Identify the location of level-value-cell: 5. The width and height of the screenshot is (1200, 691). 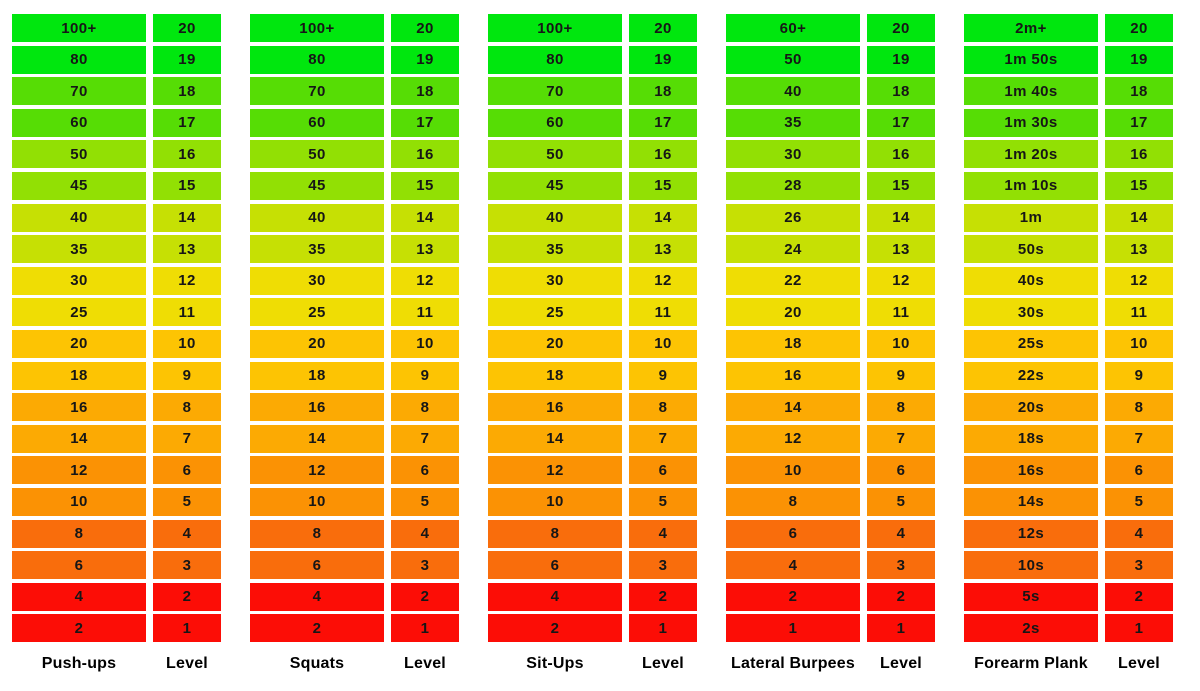
(187, 501).